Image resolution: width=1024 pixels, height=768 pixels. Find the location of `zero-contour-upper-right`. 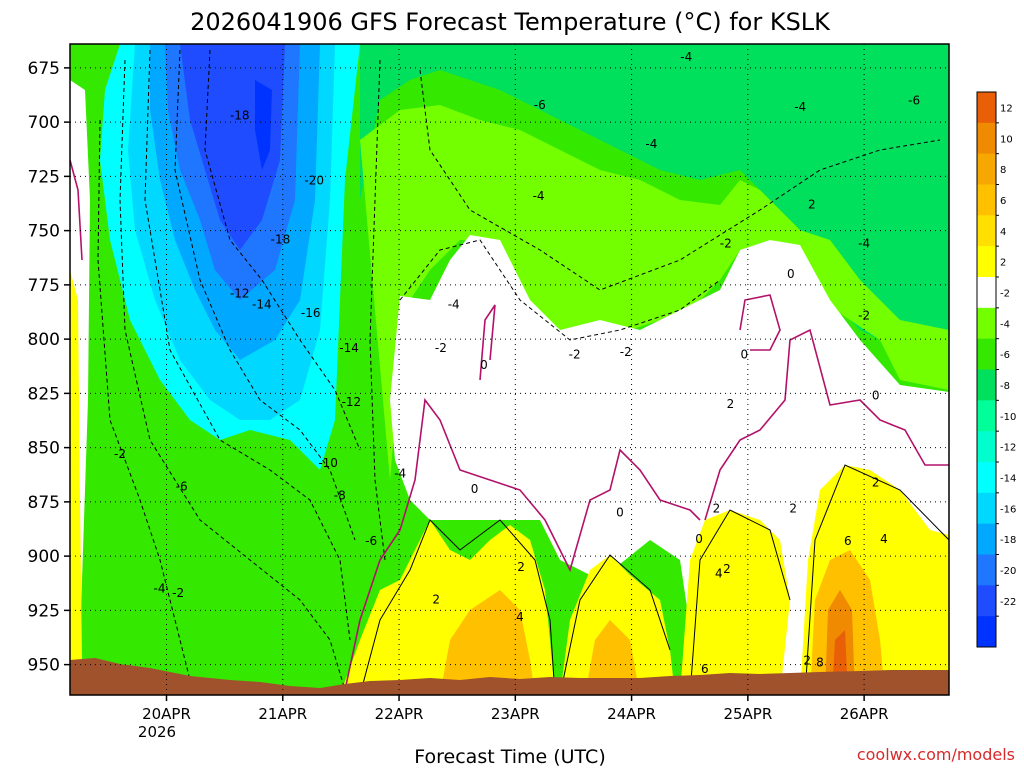

zero-contour-upper-right is located at coordinates (760, 322).